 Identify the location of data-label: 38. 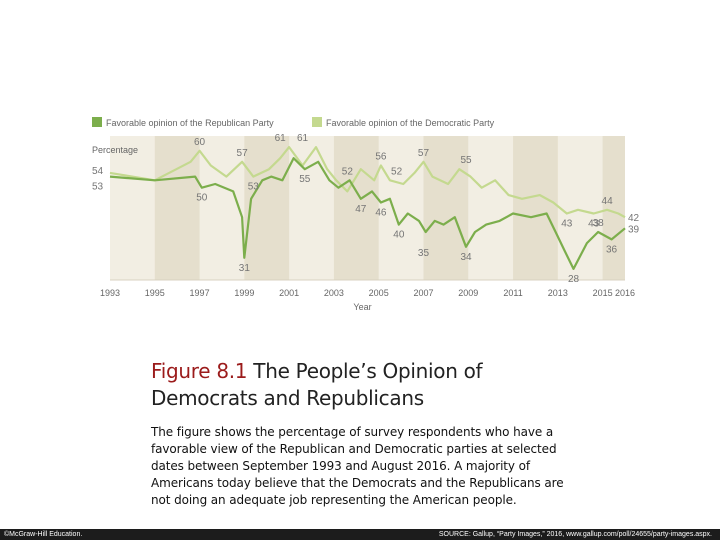
(599, 223).